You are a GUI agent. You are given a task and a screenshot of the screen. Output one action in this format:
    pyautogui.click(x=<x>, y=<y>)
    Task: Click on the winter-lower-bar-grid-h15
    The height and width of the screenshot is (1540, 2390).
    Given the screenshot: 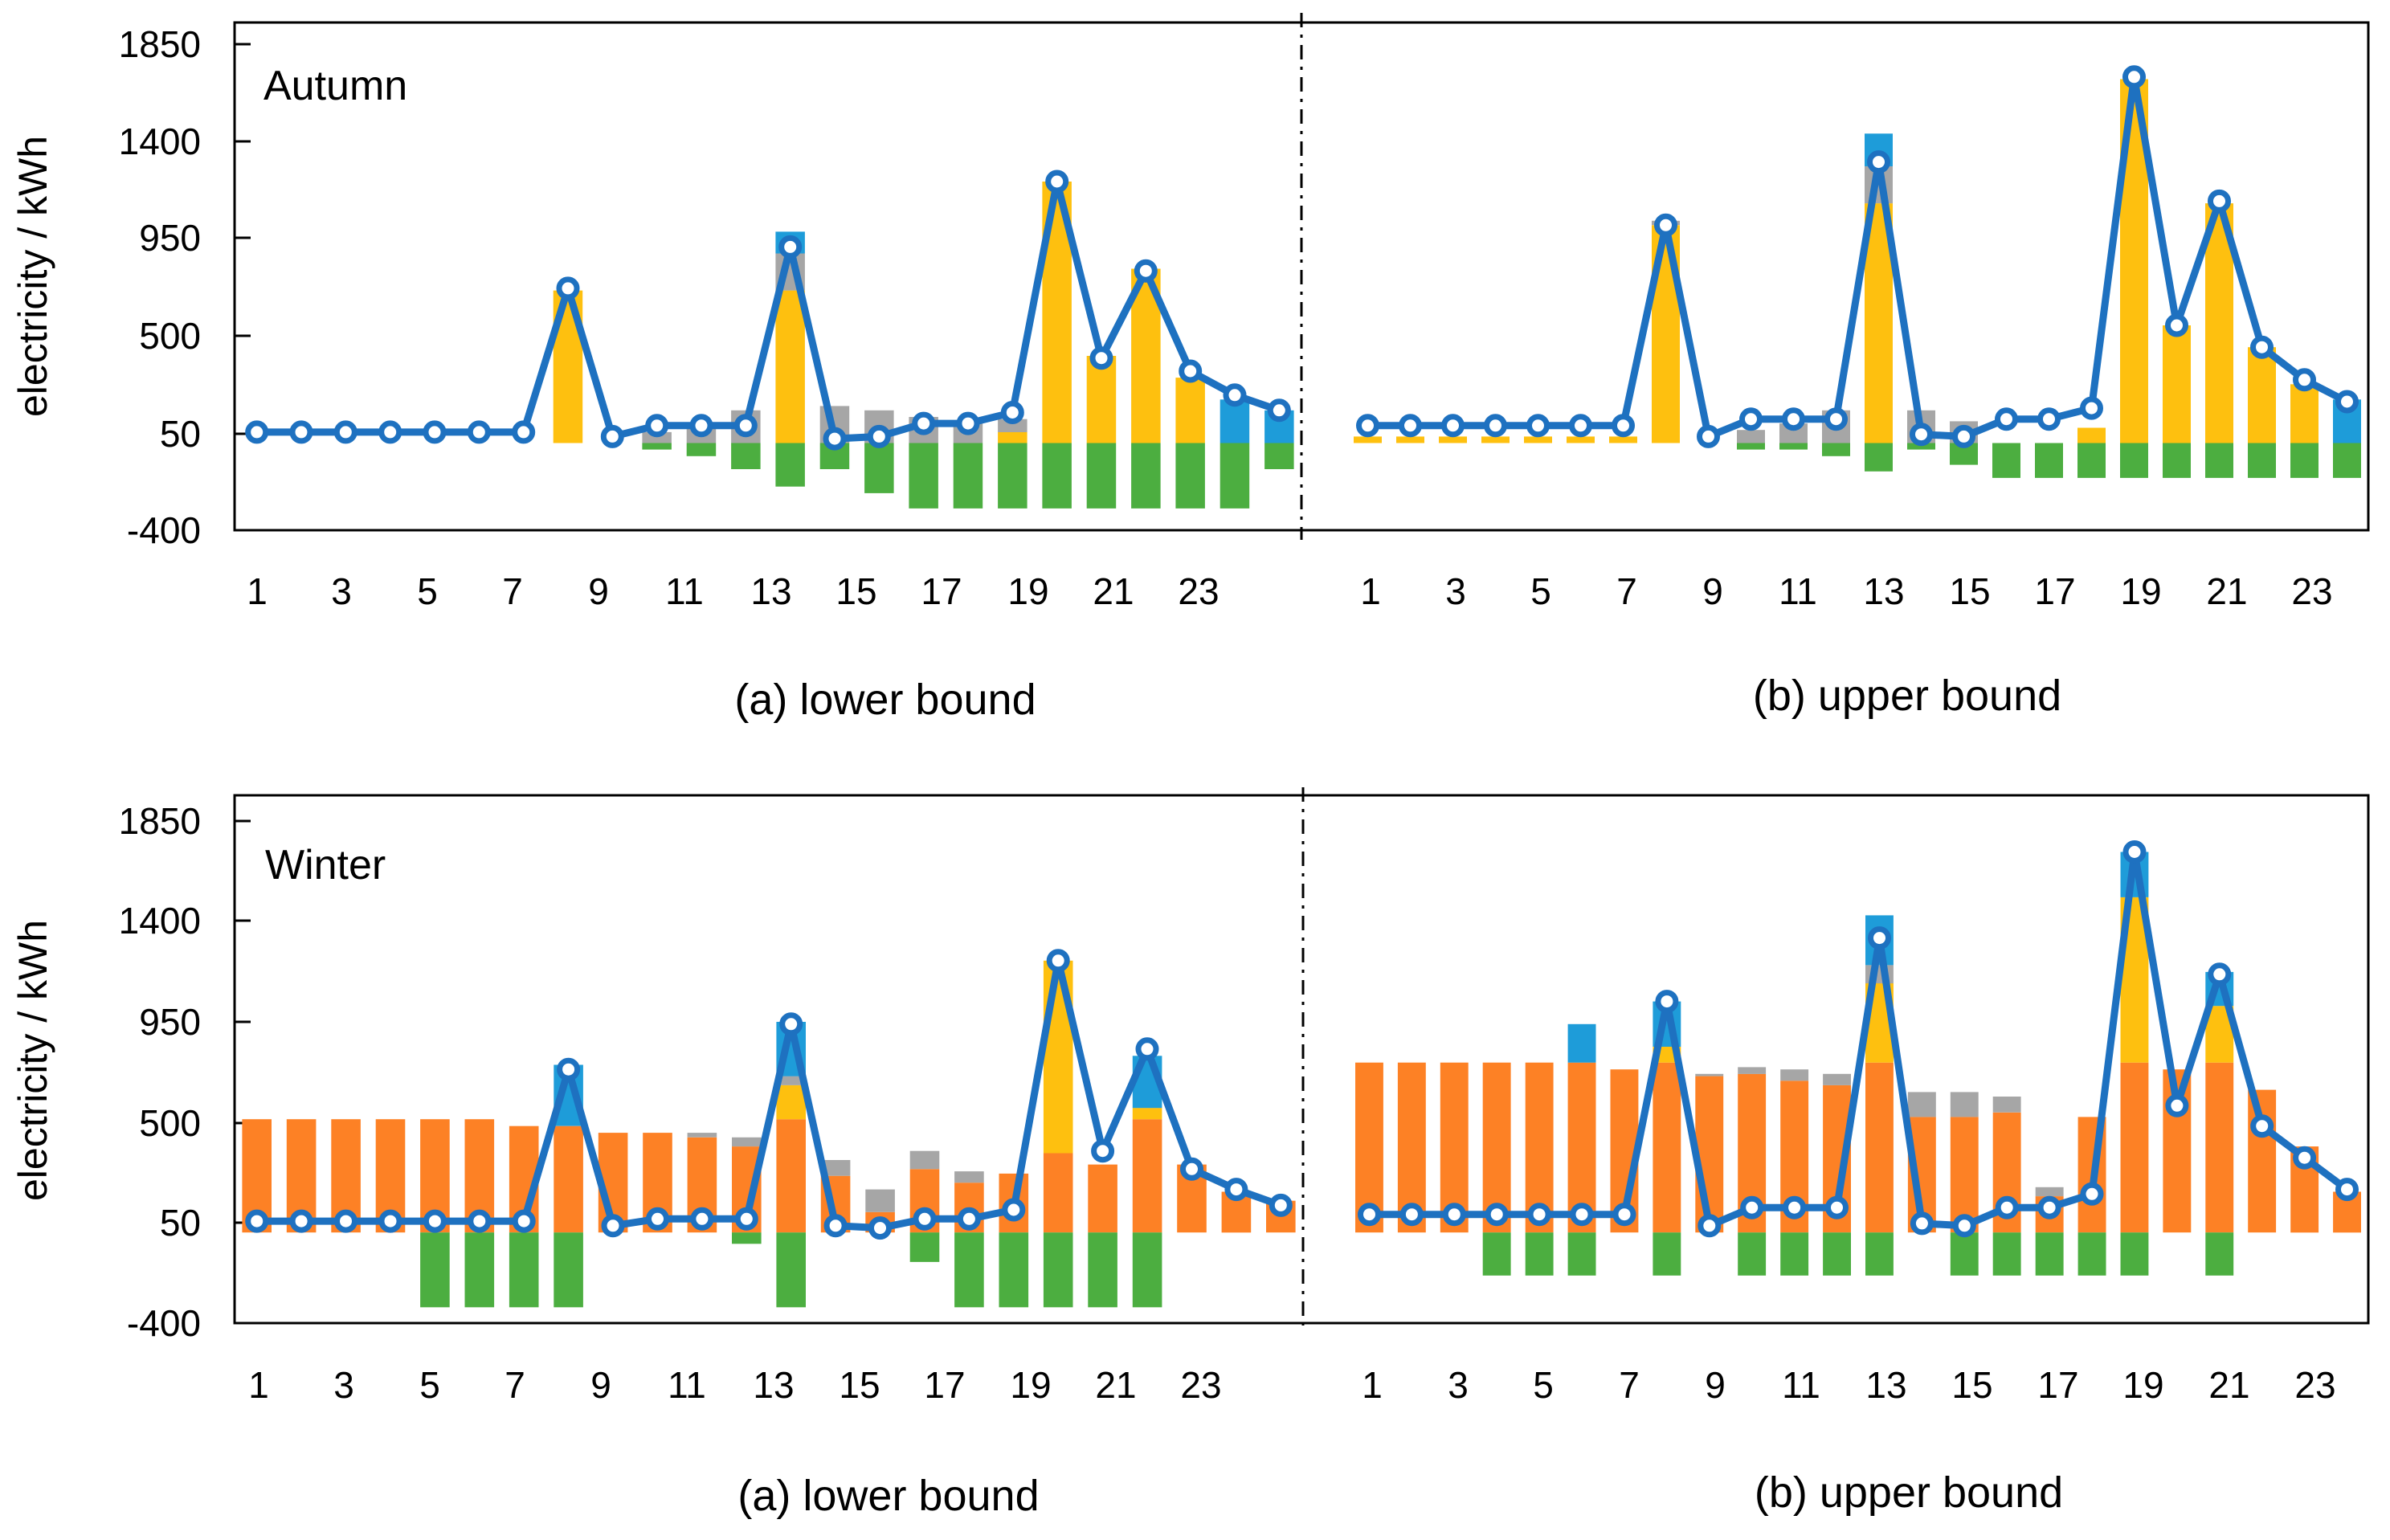 What is the action you would take?
    pyautogui.click(x=880, y=1200)
    